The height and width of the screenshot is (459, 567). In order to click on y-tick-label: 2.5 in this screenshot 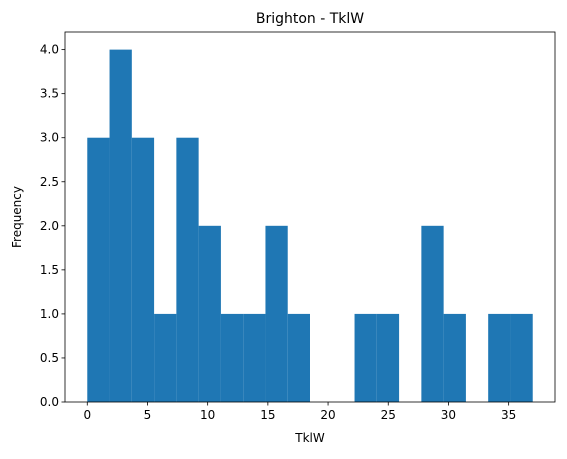, I will do `click(49, 182)`.